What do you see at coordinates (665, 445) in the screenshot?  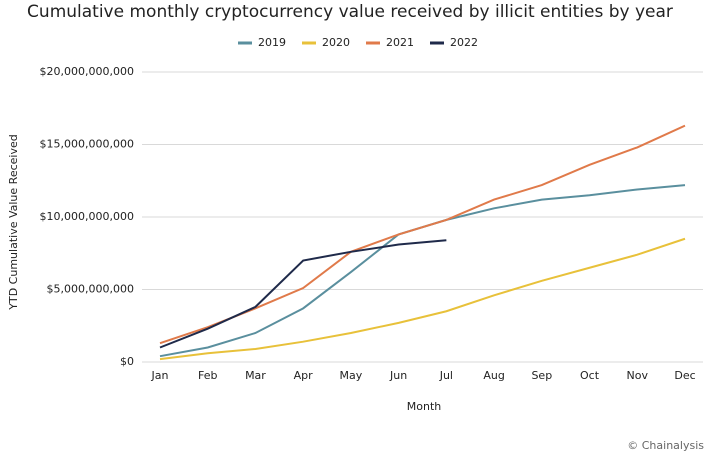 I see `source: © Chainalysis` at bounding box center [665, 445].